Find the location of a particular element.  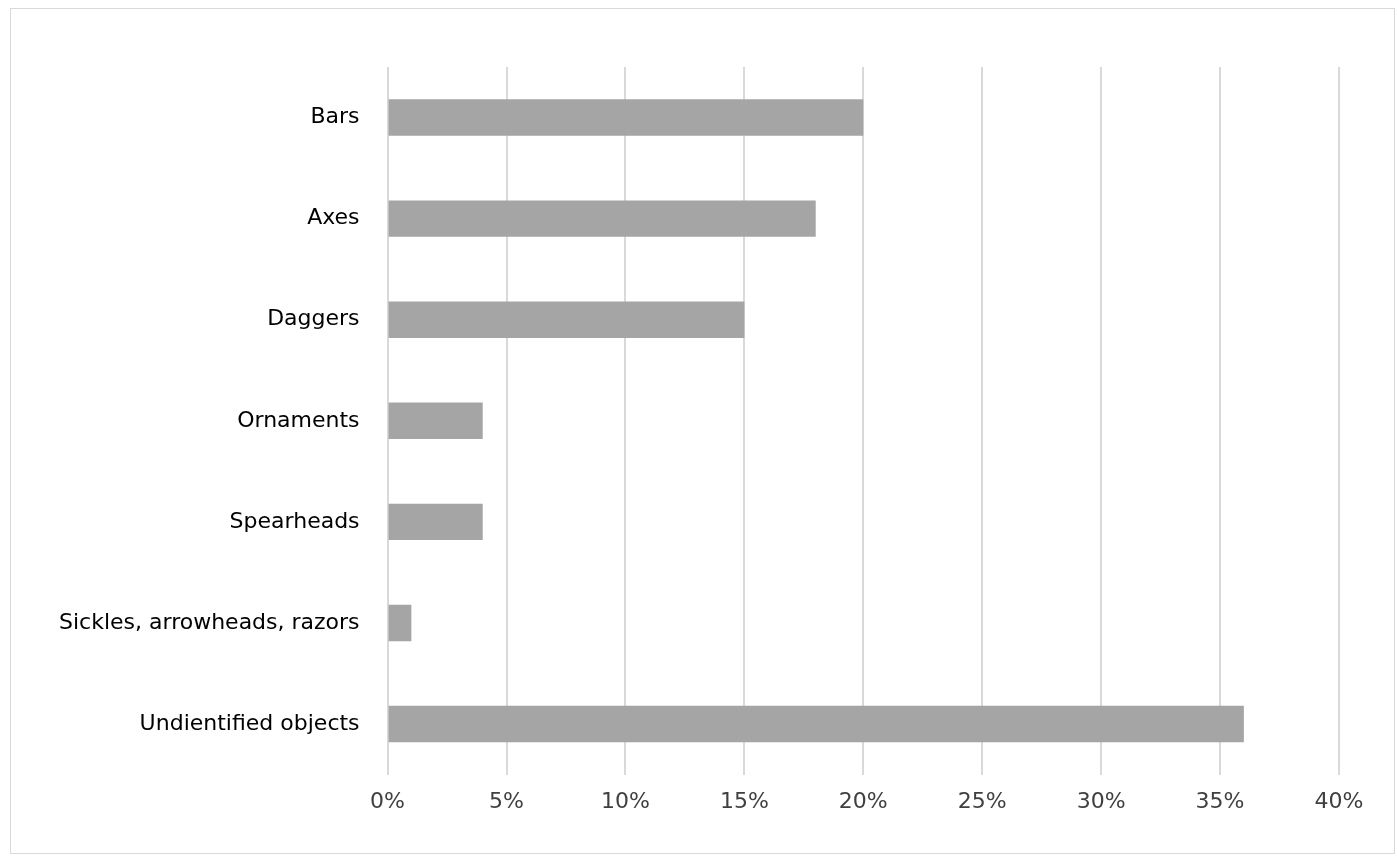

x-tick-label: 40% is located at coordinates (1339, 800).